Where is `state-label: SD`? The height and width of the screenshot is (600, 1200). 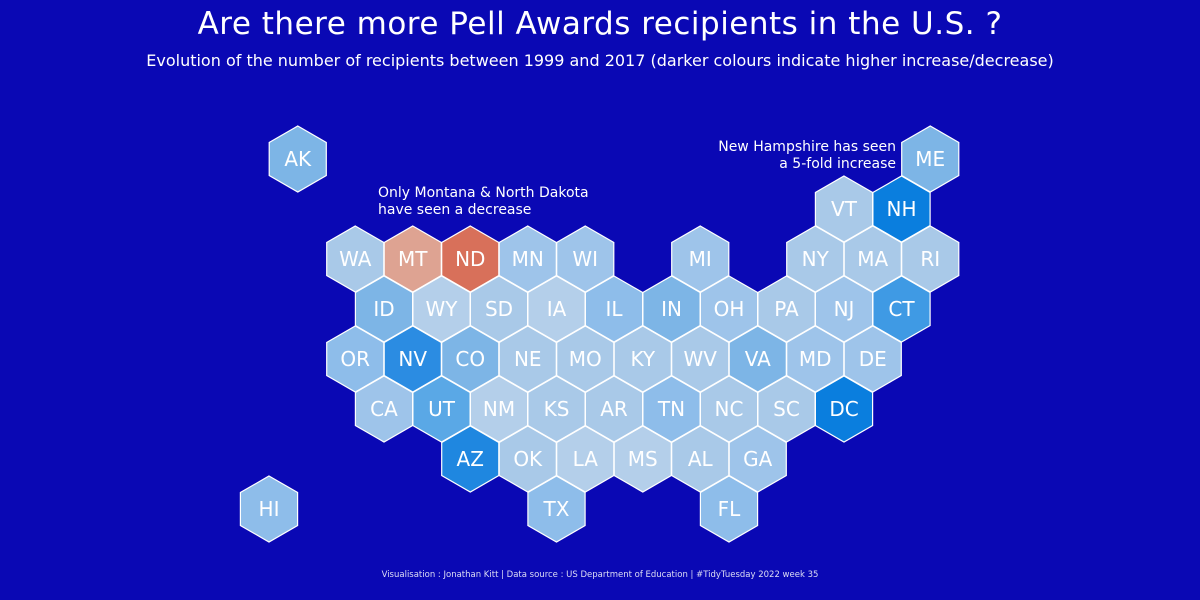
state-label: SD is located at coordinates (499, 309).